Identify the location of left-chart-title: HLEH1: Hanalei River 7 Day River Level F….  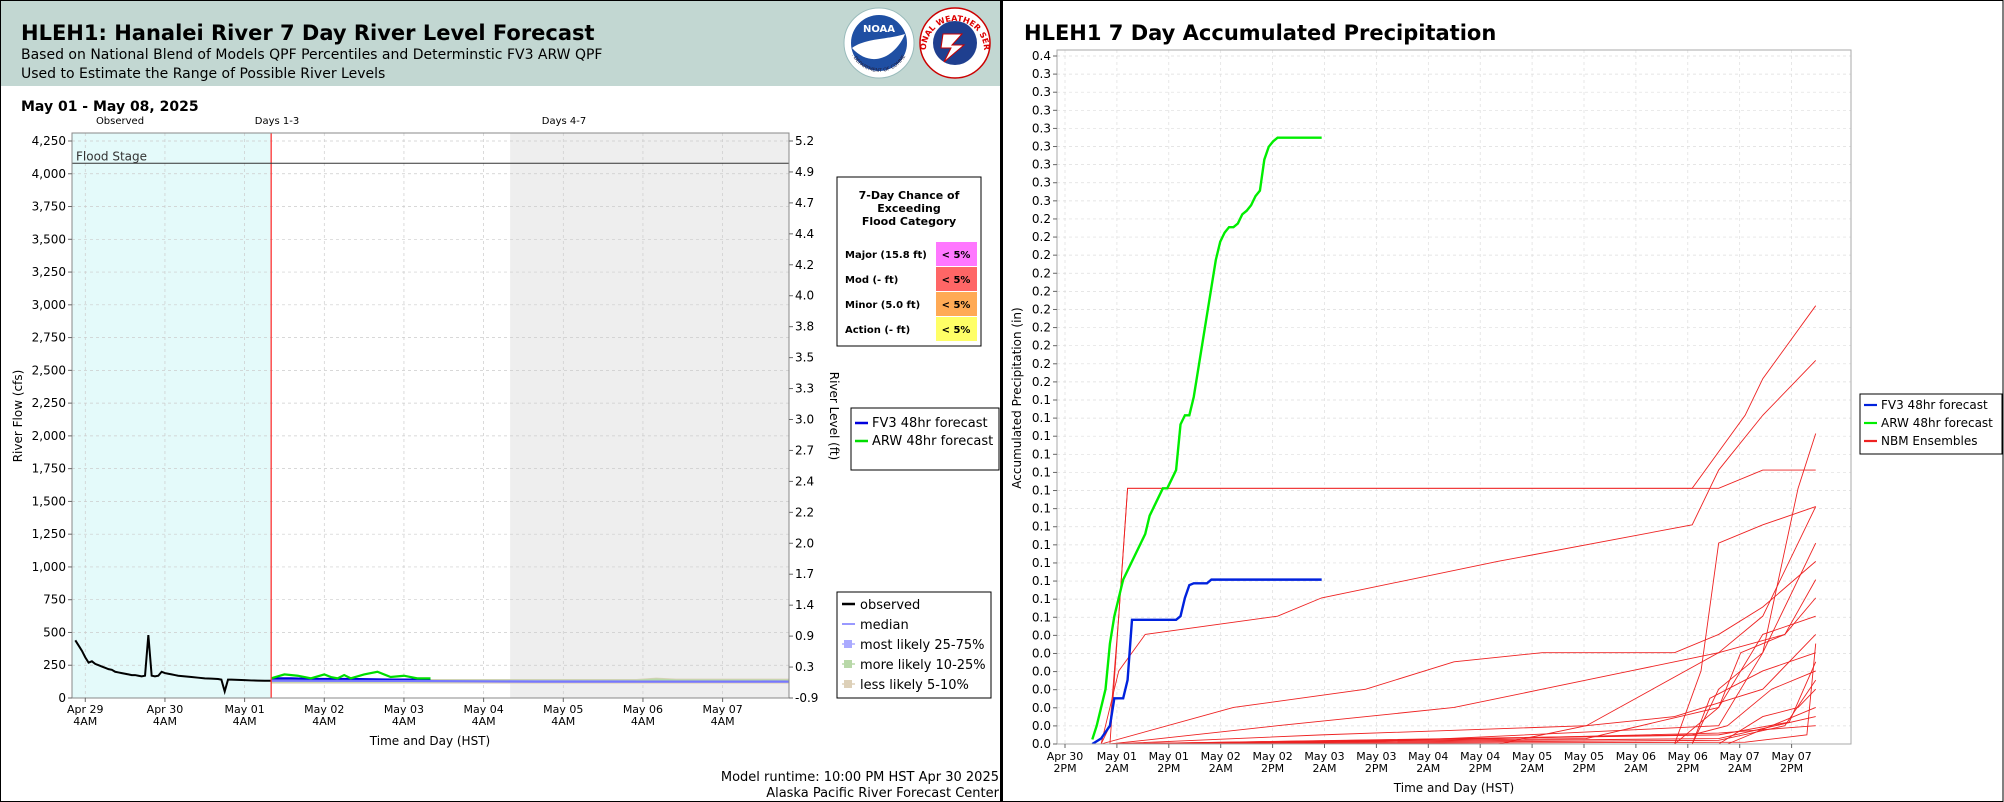
(308, 33).